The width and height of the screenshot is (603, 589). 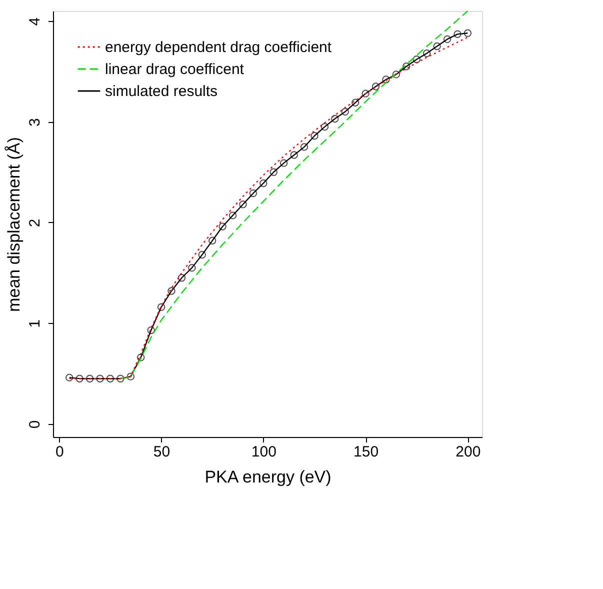 I want to click on x-tick-label: 100, so click(x=263, y=452).